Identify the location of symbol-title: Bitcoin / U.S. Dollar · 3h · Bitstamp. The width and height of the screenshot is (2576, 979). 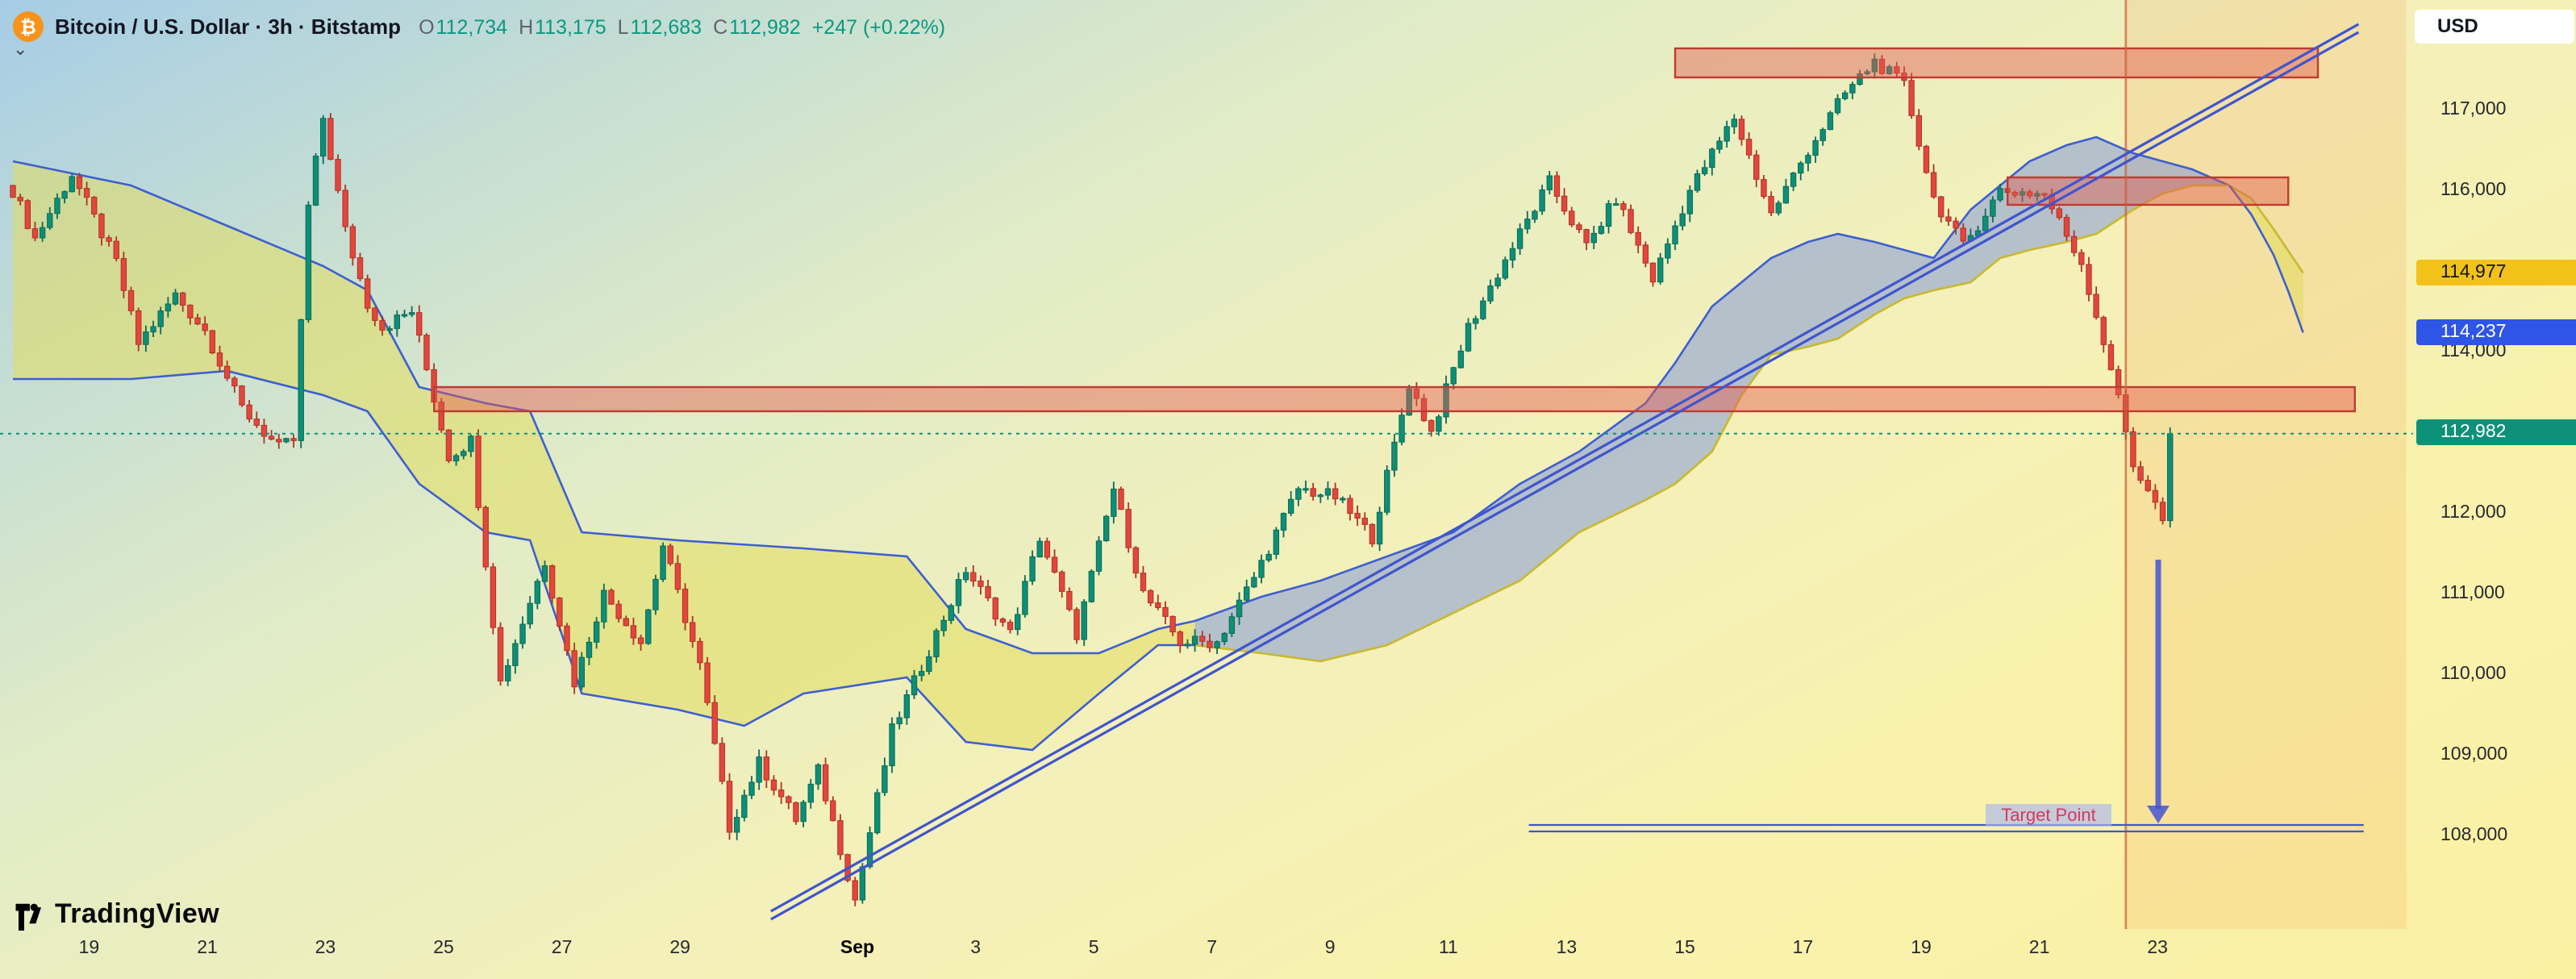
(228, 27).